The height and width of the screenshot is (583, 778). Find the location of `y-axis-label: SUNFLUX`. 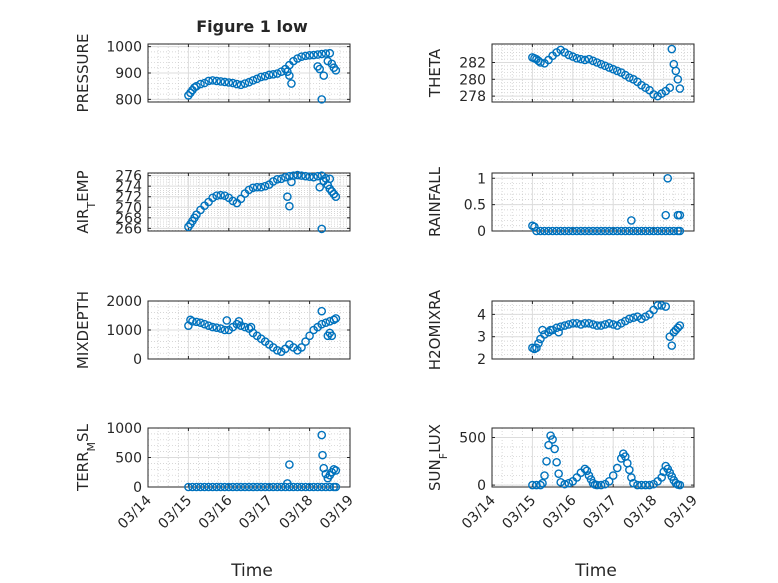

y-axis-label: SUNFLUX is located at coordinates (438, 457).